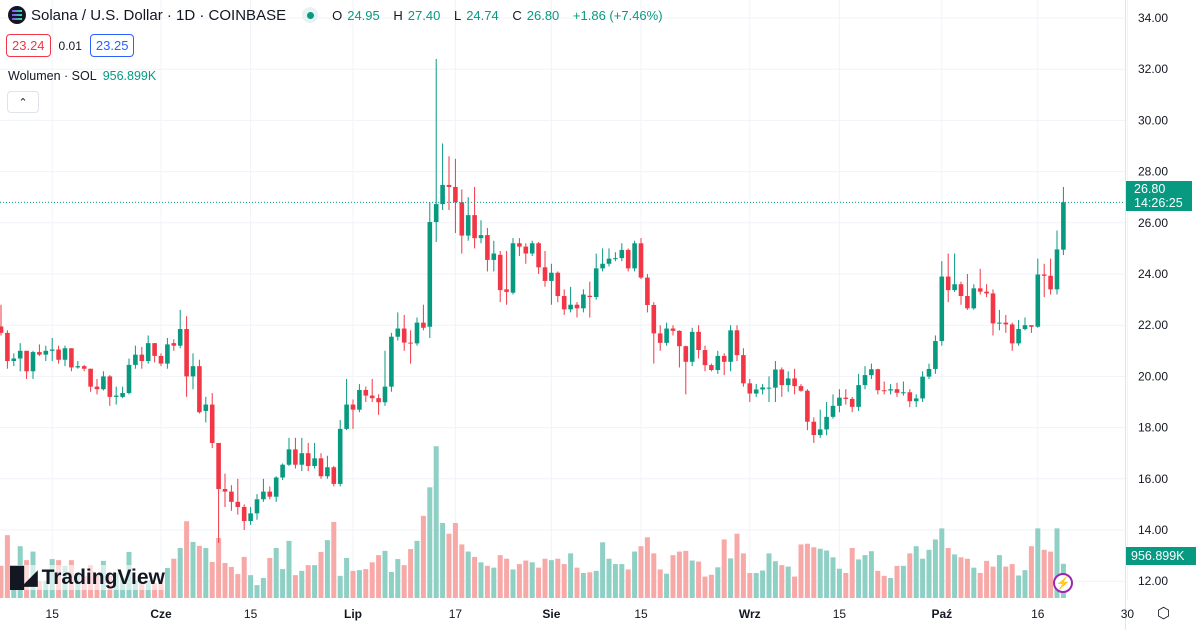 Image resolution: width=1200 pixels, height=630 pixels. I want to click on lightning-icon: ⚡, so click(1063, 583).